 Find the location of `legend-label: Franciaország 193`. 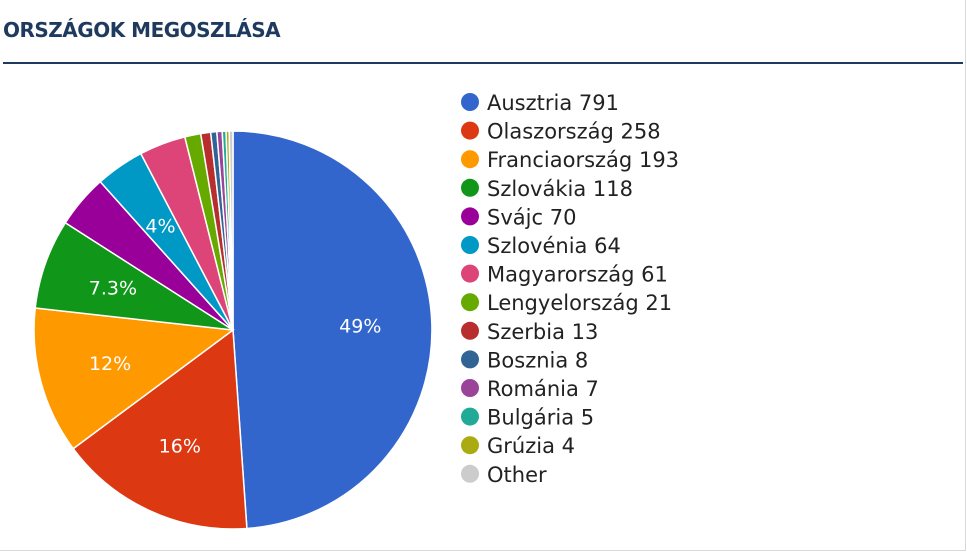

legend-label: Franciaország 193 is located at coordinates (583, 160).